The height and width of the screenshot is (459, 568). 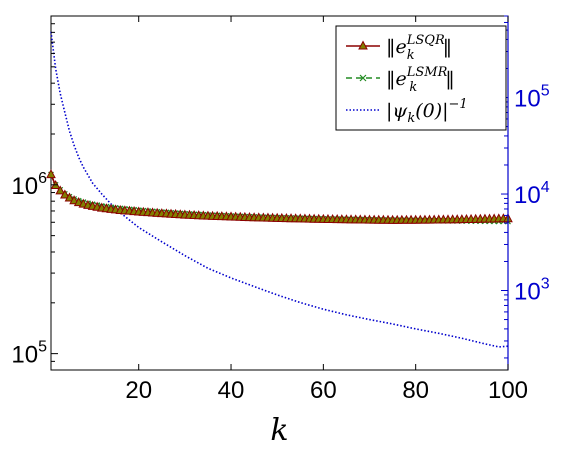 I want to click on series-line-lsmr, so click(x=279, y=198).